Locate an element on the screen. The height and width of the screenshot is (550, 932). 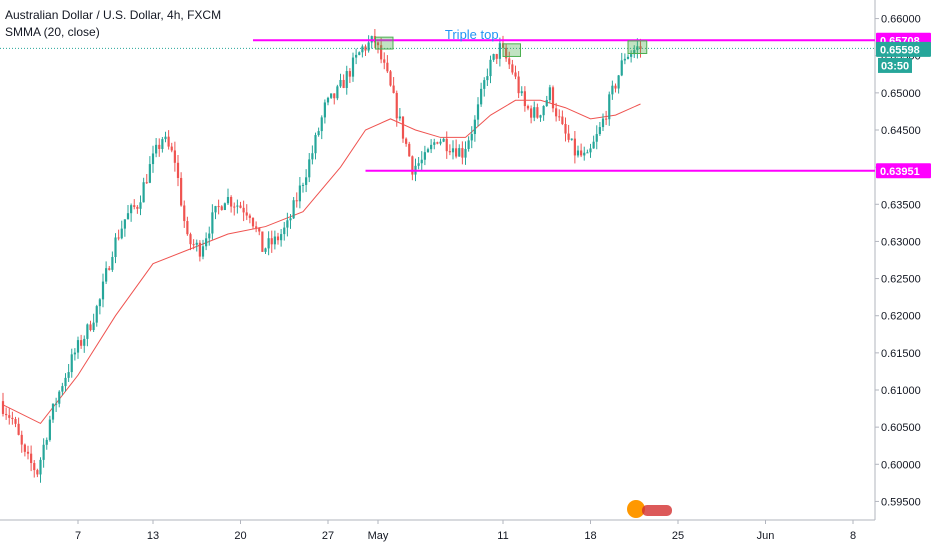
x-tick-label: 7 is located at coordinates (78, 536).